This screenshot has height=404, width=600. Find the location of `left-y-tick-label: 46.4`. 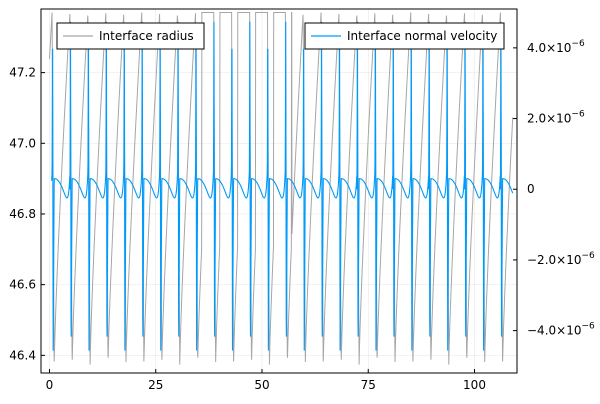

left-y-tick-label: 46.4 is located at coordinates (22, 355).